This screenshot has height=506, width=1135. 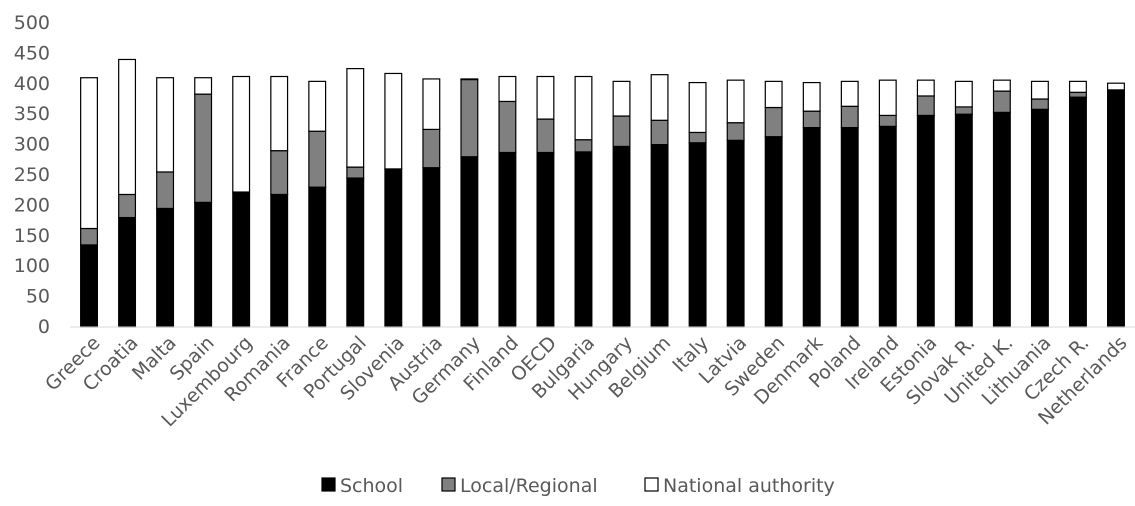 I want to click on y-axis: 0 50 100 150 200 250 300 350 400 450 500, so click(x=32, y=175).